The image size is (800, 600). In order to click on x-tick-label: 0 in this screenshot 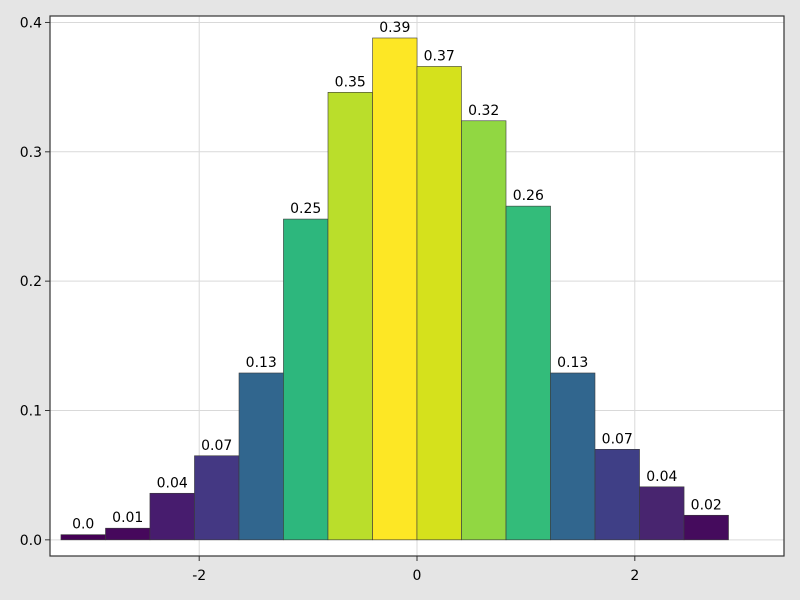, I will do `click(417, 576)`.